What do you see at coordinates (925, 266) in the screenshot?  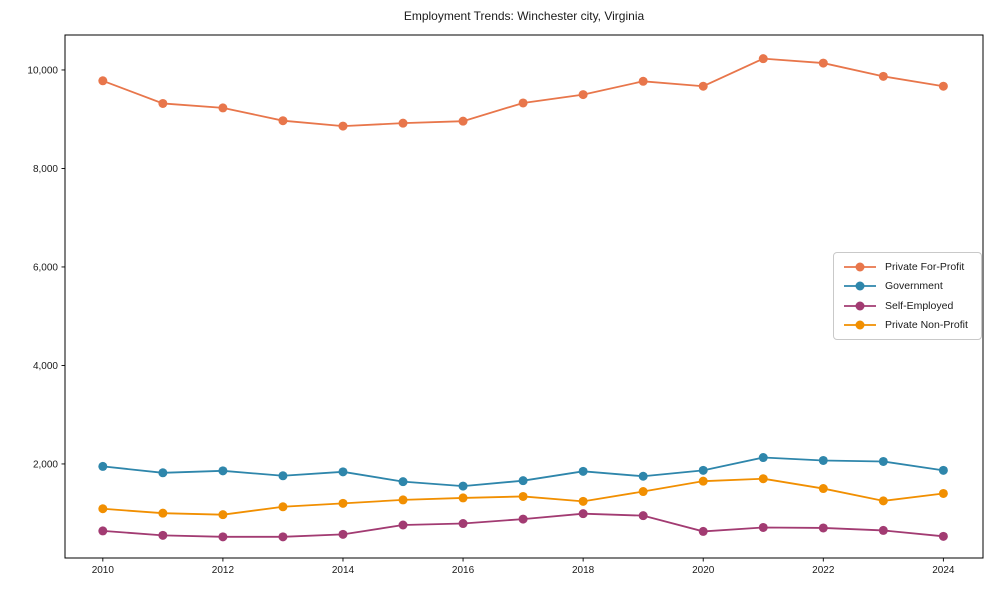 I see `legend-label-private-for-profit: Private For-Profit` at bounding box center [925, 266].